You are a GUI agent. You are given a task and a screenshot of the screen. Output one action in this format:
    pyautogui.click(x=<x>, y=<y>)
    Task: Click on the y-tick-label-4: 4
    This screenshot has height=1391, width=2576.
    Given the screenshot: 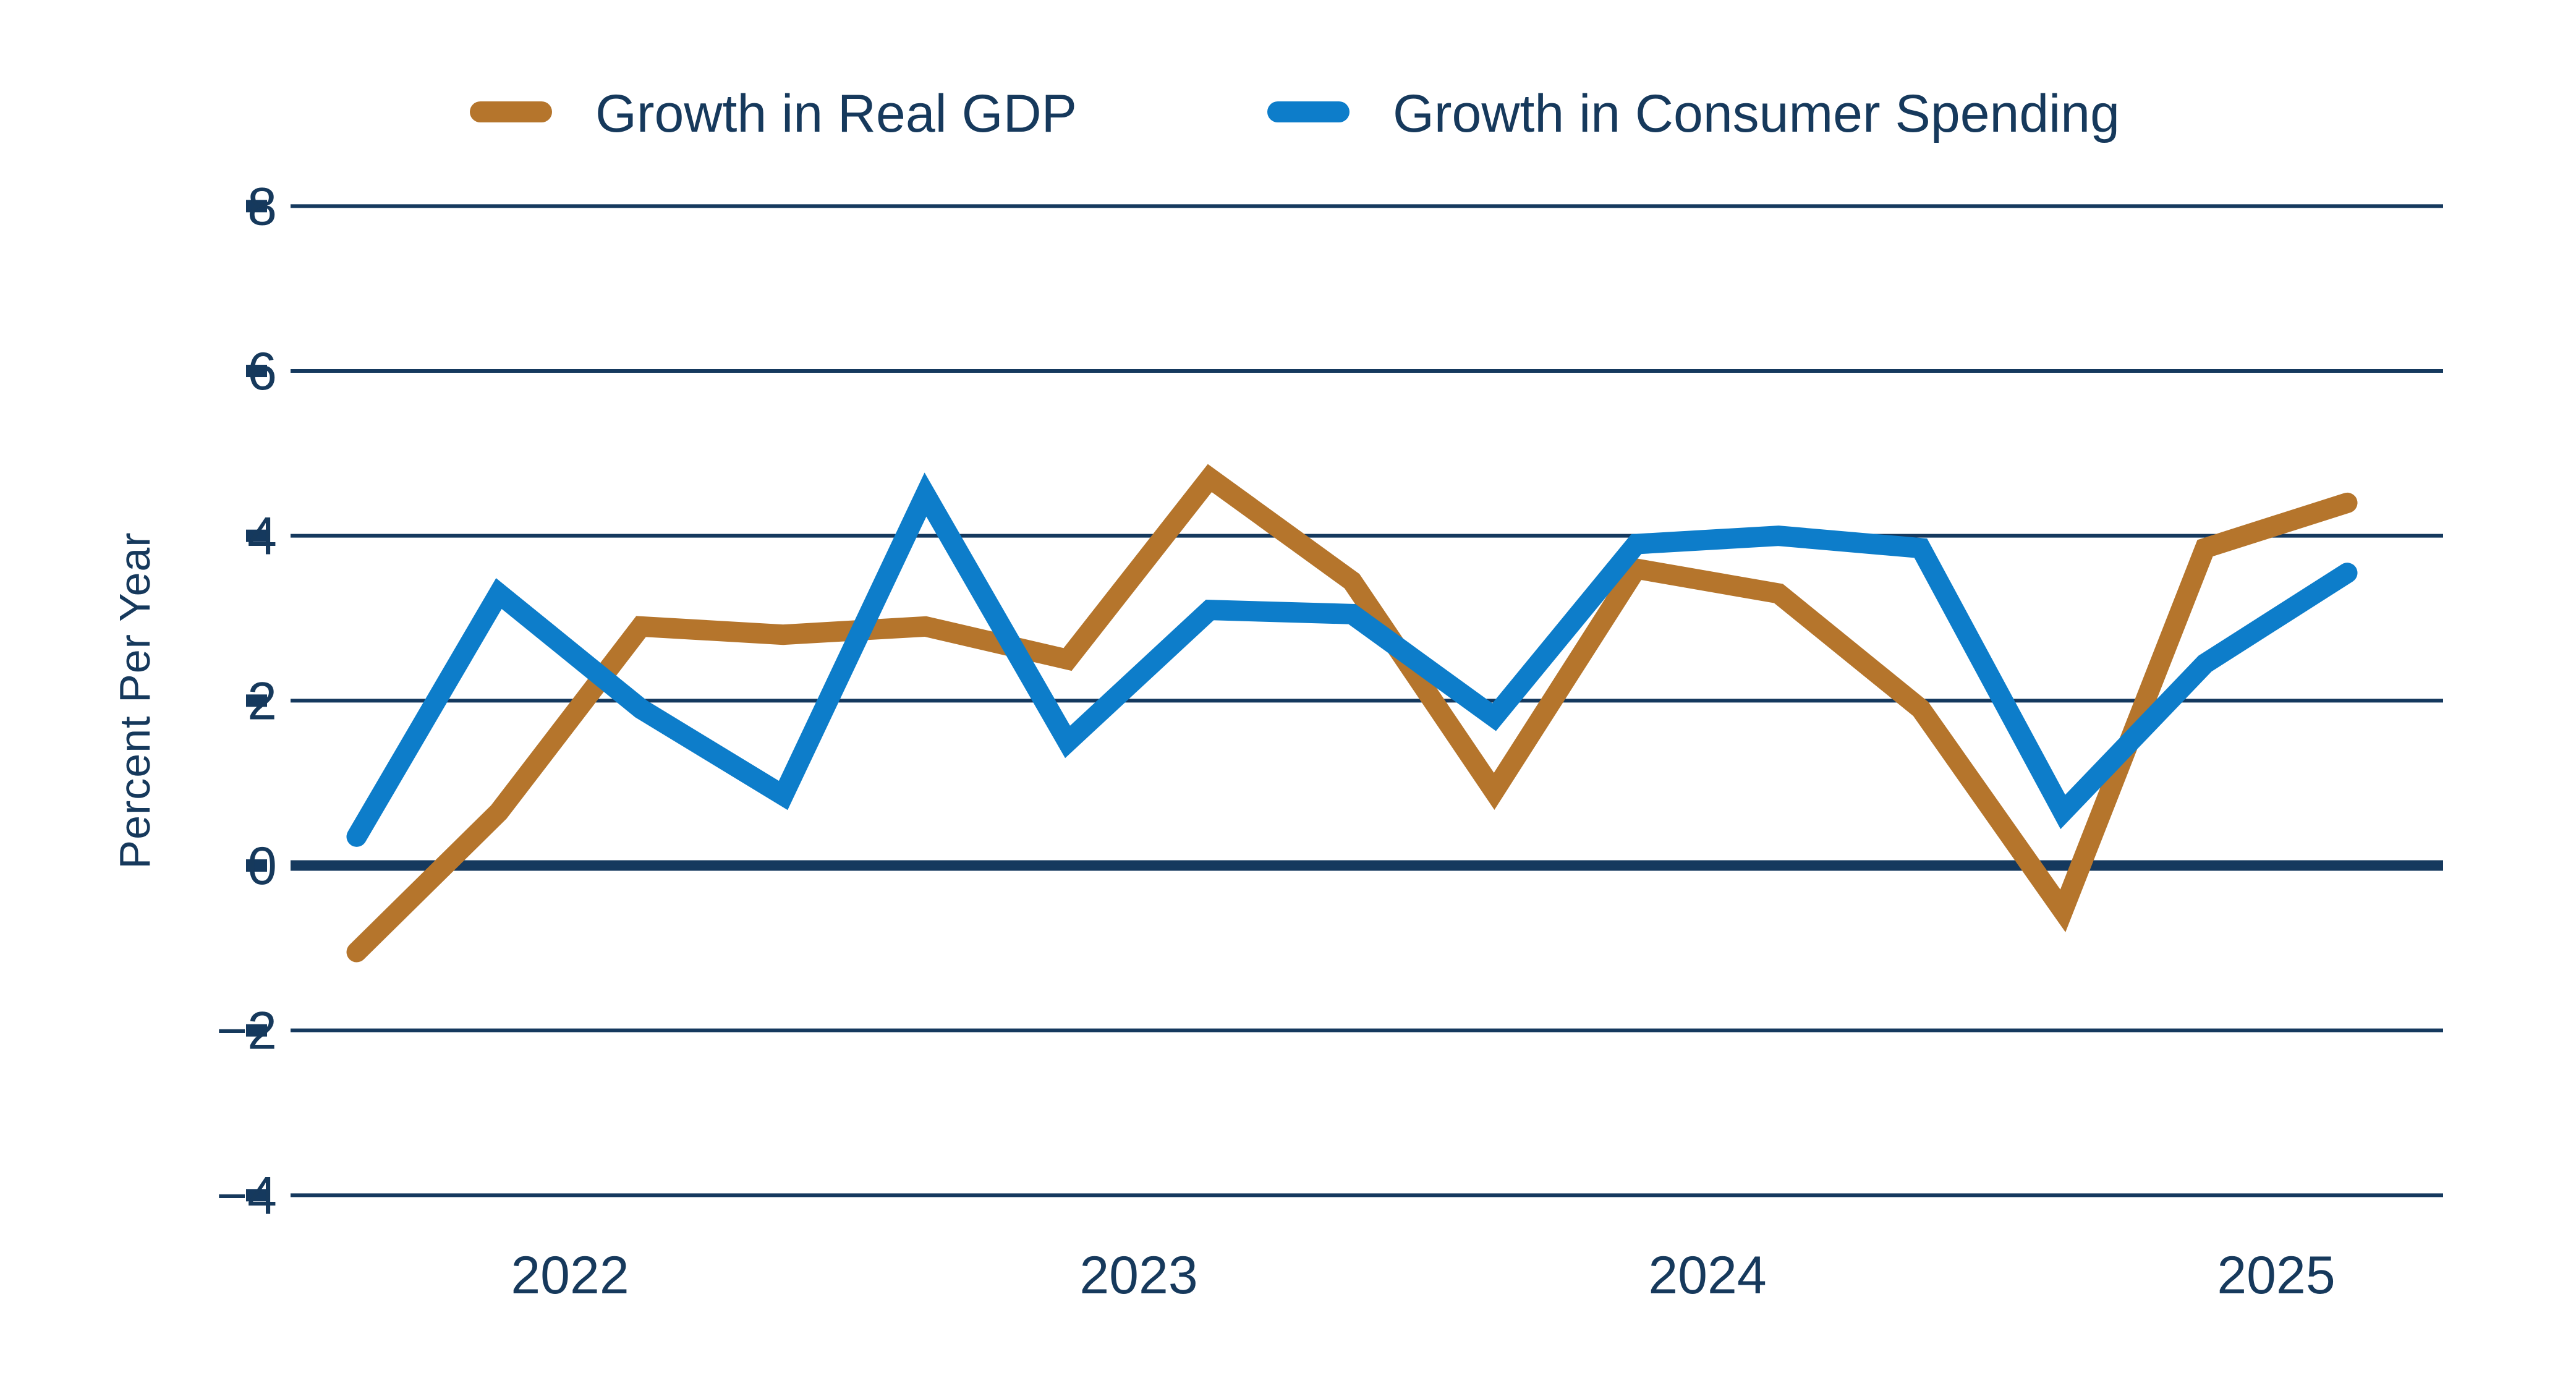 What is the action you would take?
    pyautogui.click(x=262, y=536)
    